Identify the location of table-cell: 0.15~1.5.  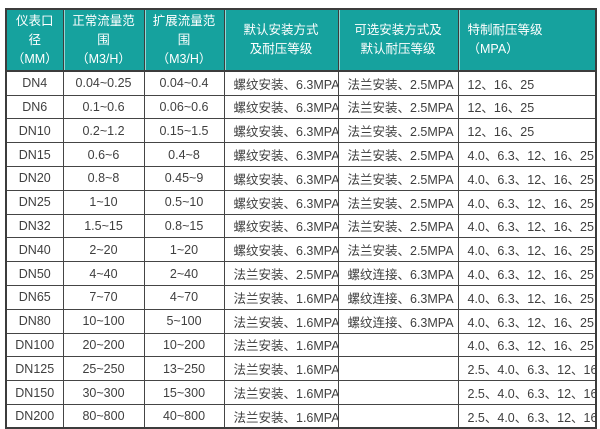
(184, 131).